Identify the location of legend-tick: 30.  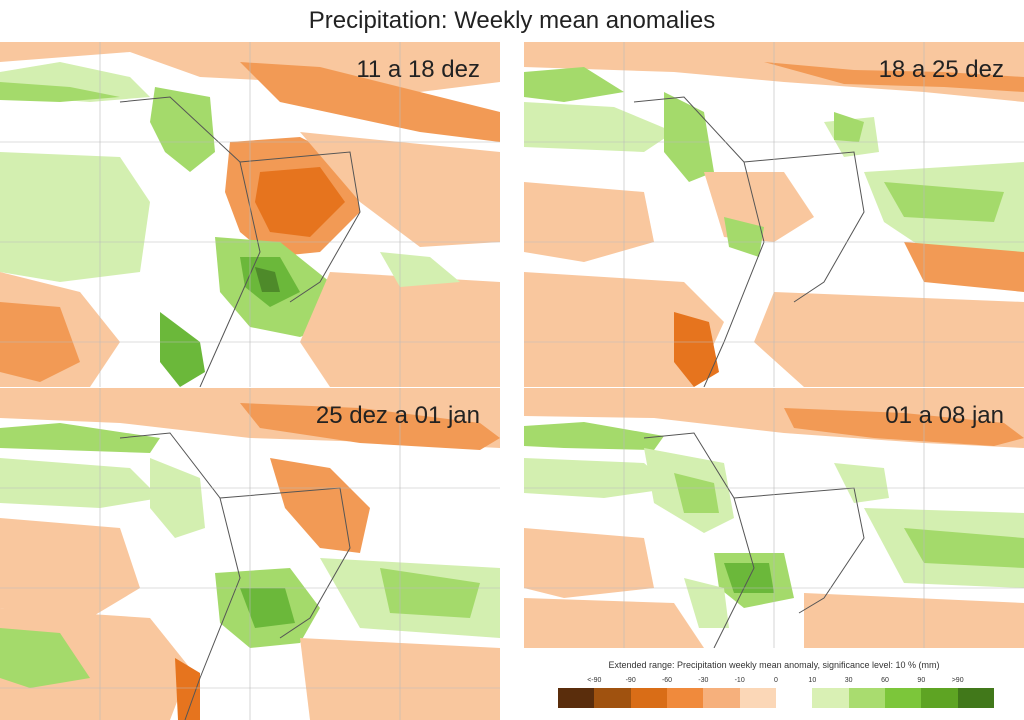
(848, 680).